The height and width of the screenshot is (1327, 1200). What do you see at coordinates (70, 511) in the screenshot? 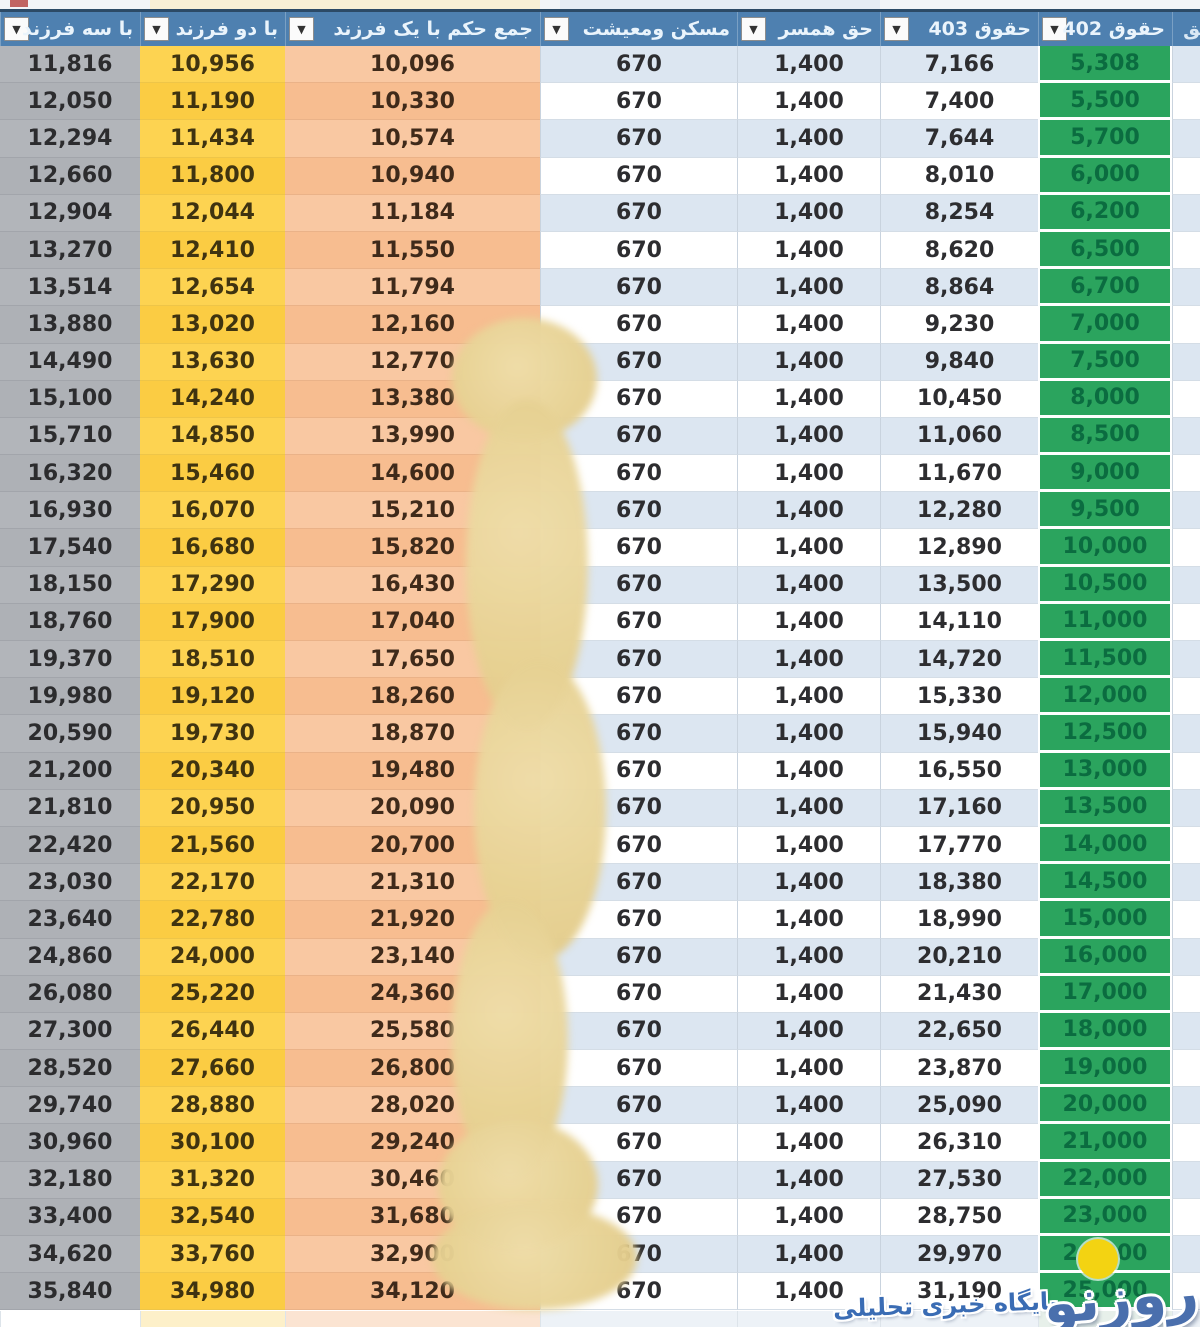
I see `cell-three_children: 16,930` at bounding box center [70, 511].